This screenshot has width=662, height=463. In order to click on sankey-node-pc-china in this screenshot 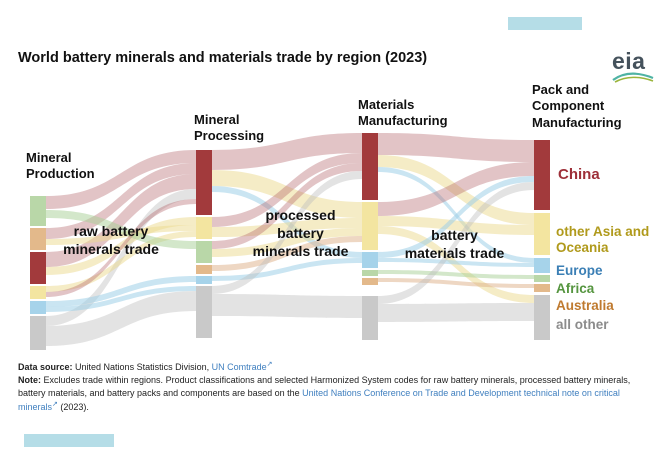, I will do `click(542, 175)`.